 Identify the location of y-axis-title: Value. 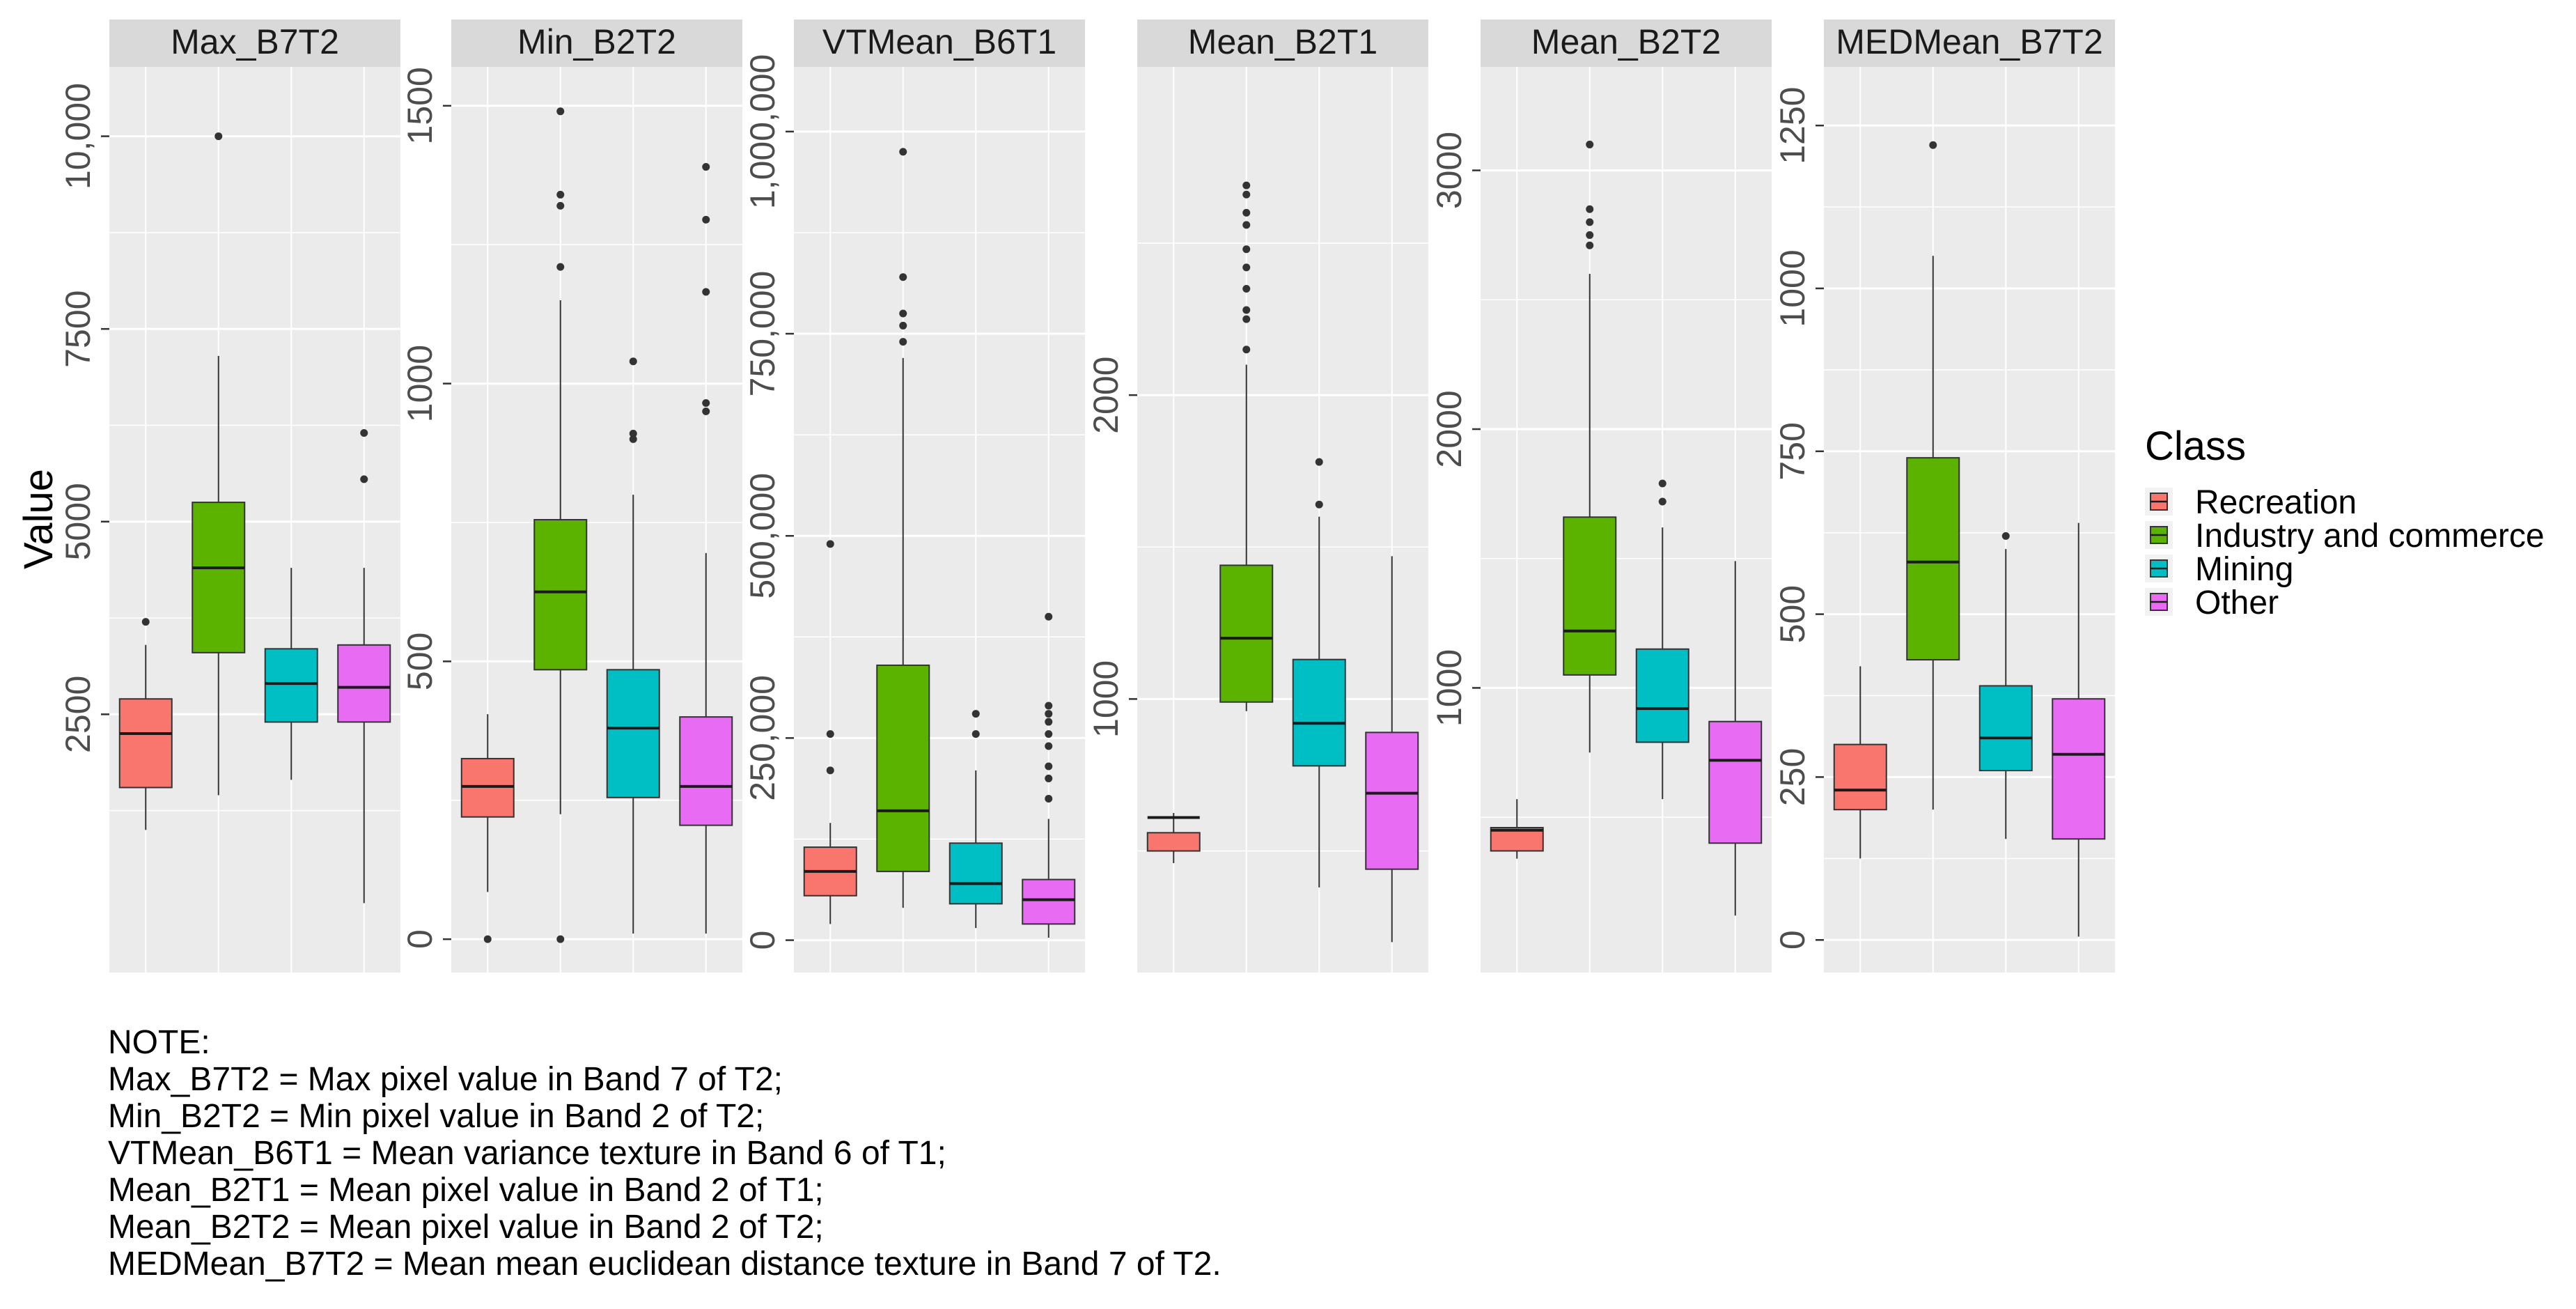
(39, 519).